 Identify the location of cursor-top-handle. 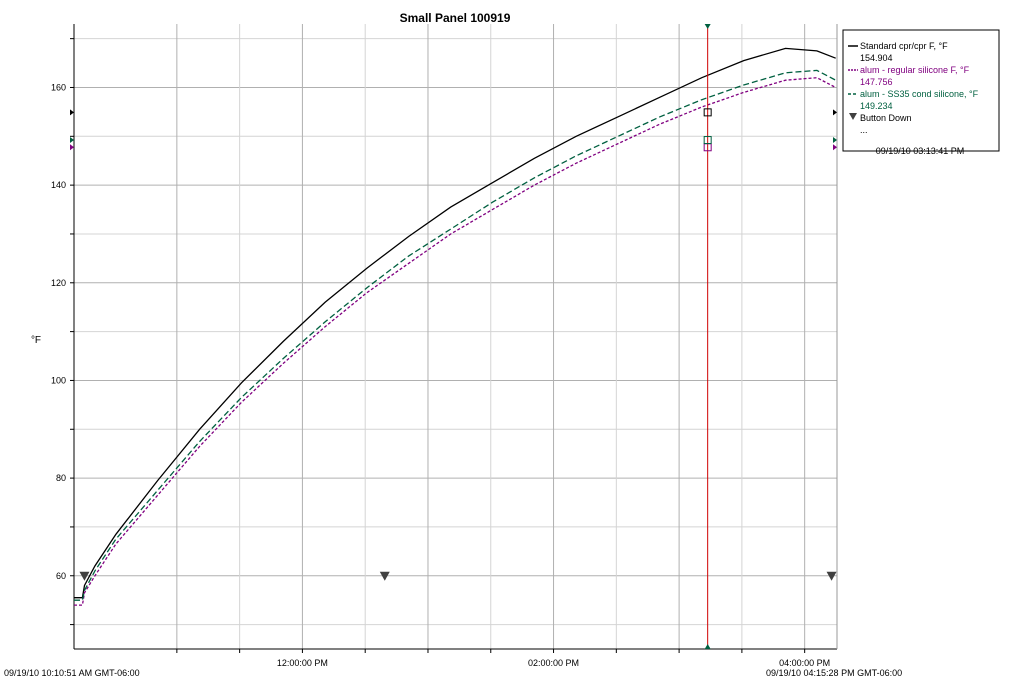
(707, 26).